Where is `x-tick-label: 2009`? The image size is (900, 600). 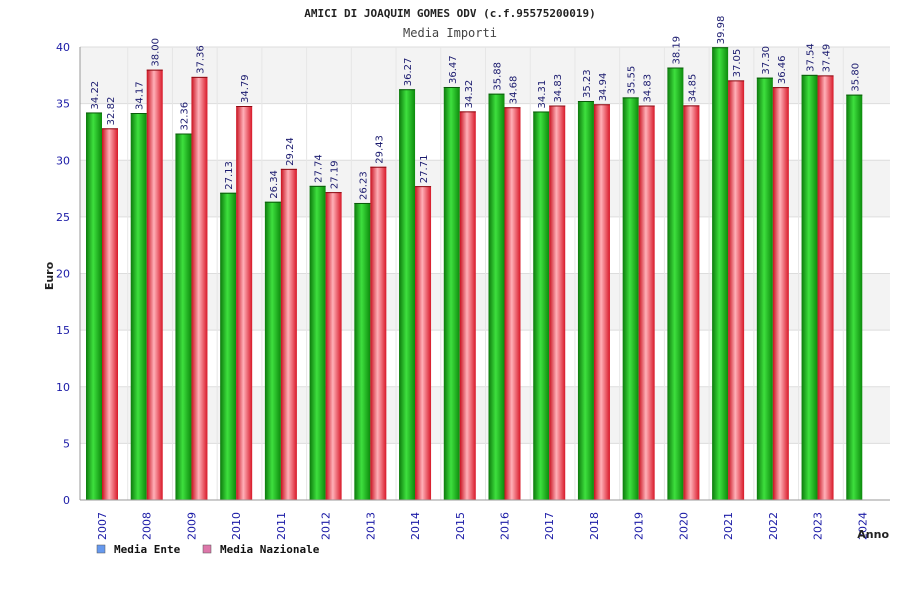 x-tick-label: 2009 is located at coordinates (191, 526).